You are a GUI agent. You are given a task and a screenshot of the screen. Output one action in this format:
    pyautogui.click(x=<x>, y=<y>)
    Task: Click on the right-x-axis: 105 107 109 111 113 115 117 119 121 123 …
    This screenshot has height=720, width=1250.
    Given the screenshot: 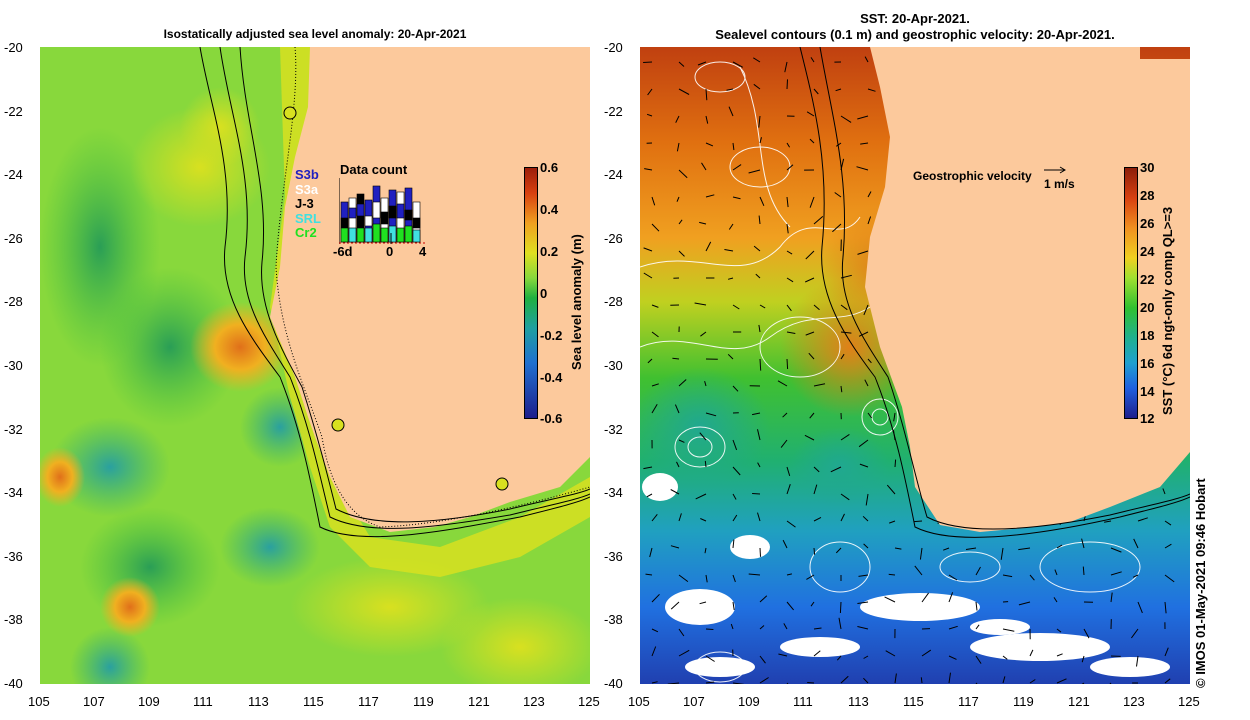 What is the action you would take?
    pyautogui.click(x=918, y=704)
    